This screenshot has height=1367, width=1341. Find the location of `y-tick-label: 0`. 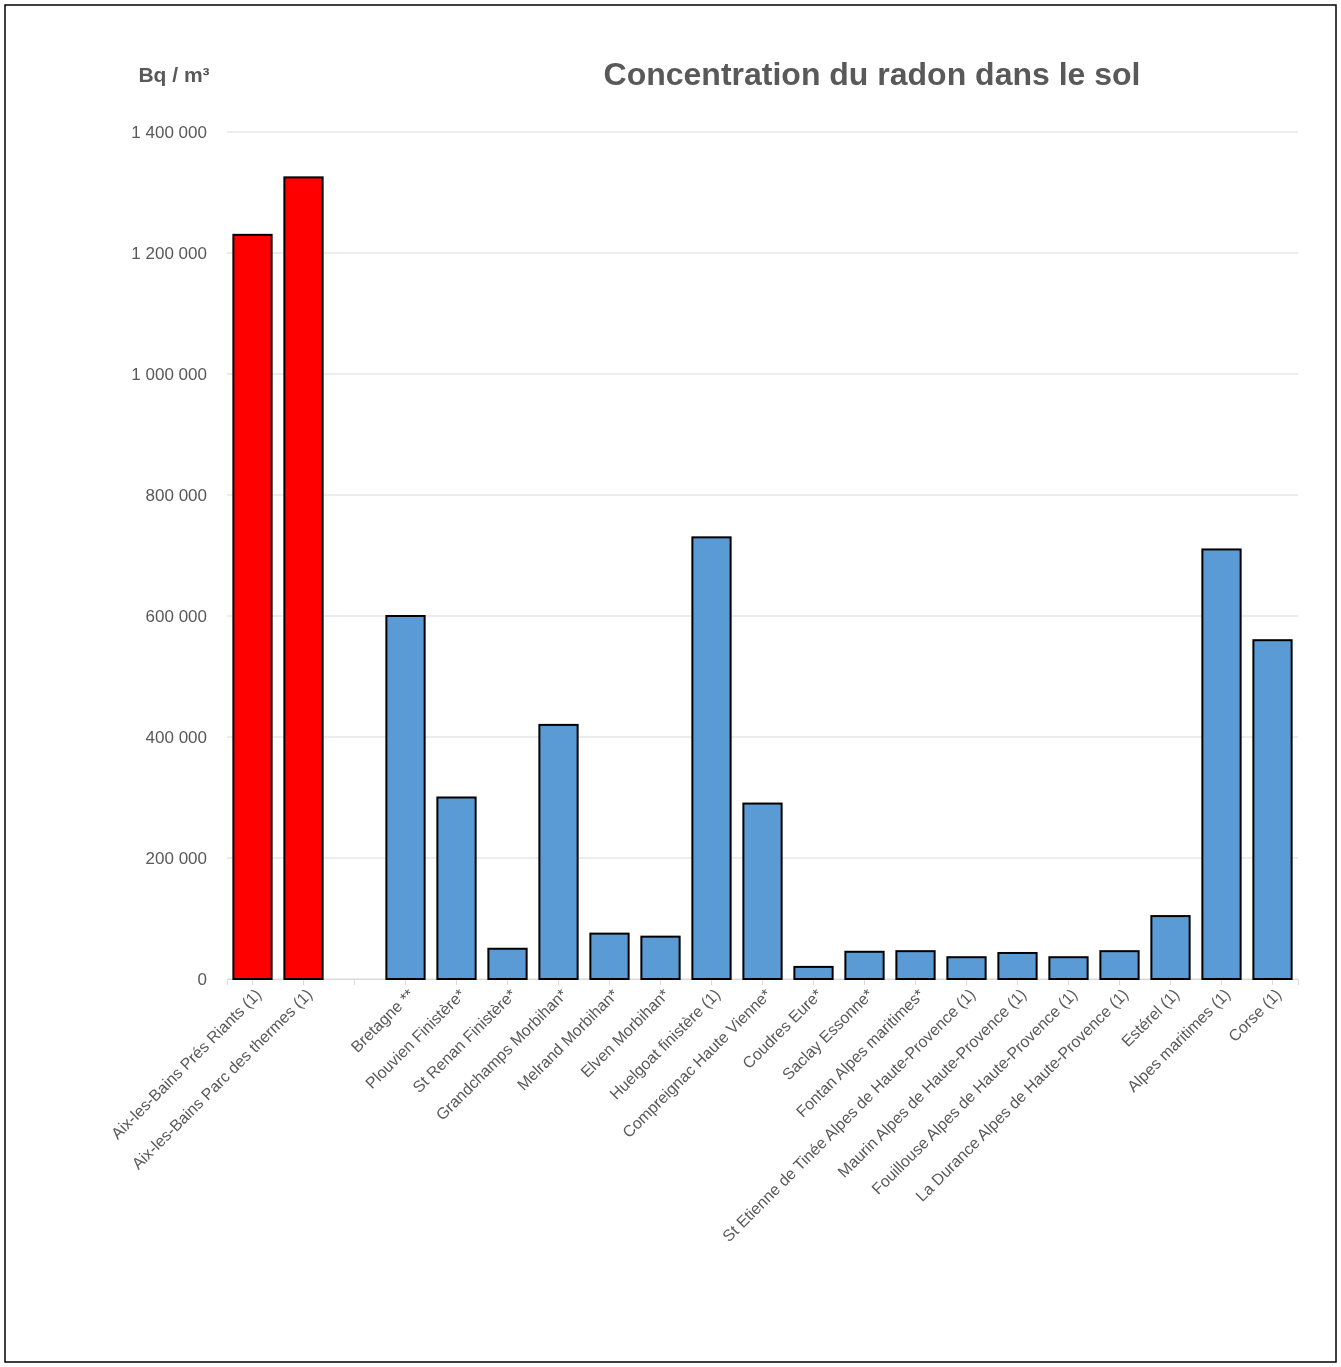

y-tick-label: 0 is located at coordinates (202, 979).